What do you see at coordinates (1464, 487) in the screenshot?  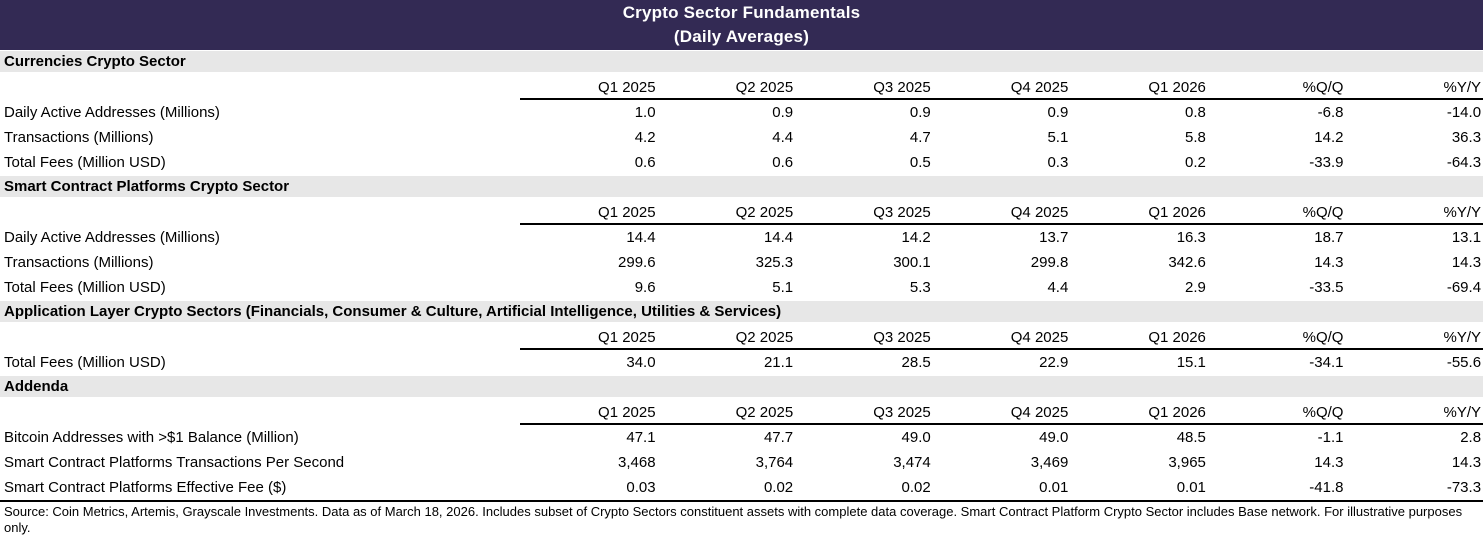 I see `table-cell: -73.3` at bounding box center [1464, 487].